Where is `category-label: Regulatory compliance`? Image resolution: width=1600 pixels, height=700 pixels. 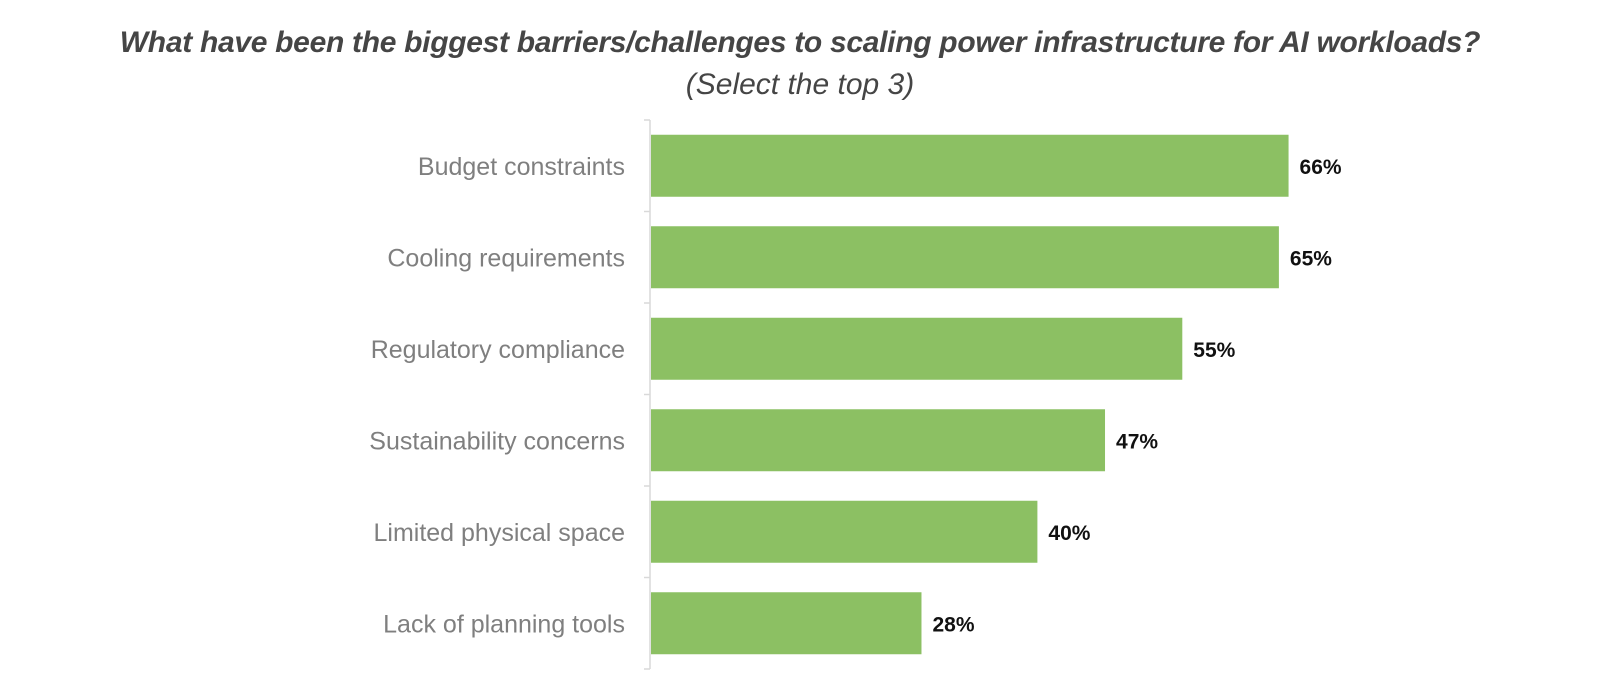
category-label: Regulatory compliance is located at coordinates (498, 350).